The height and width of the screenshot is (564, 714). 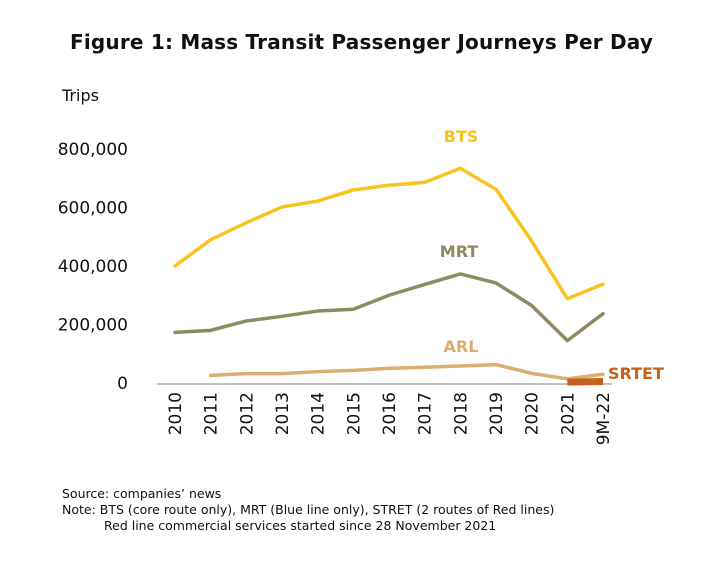 What do you see at coordinates (354, 413) in the screenshot?
I see `x-tick-label: 2015` at bounding box center [354, 413].